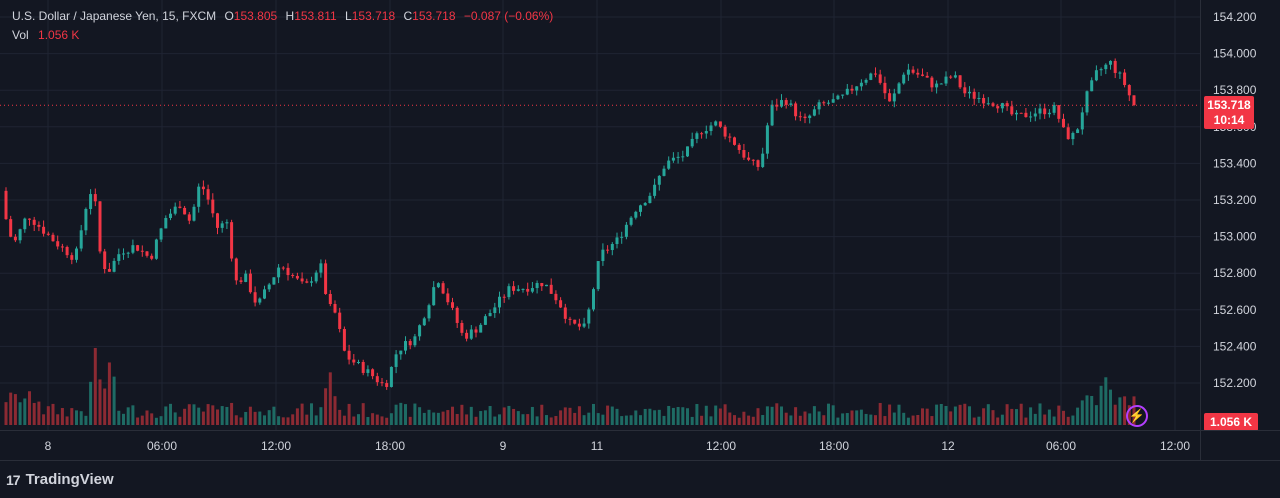 The image size is (1280, 498). Describe the element at coordinates (114, 16) in the screenshot. I see `symbol-title: U.S. Dollar / Japanese Yen, 15, FXCM` at that location.